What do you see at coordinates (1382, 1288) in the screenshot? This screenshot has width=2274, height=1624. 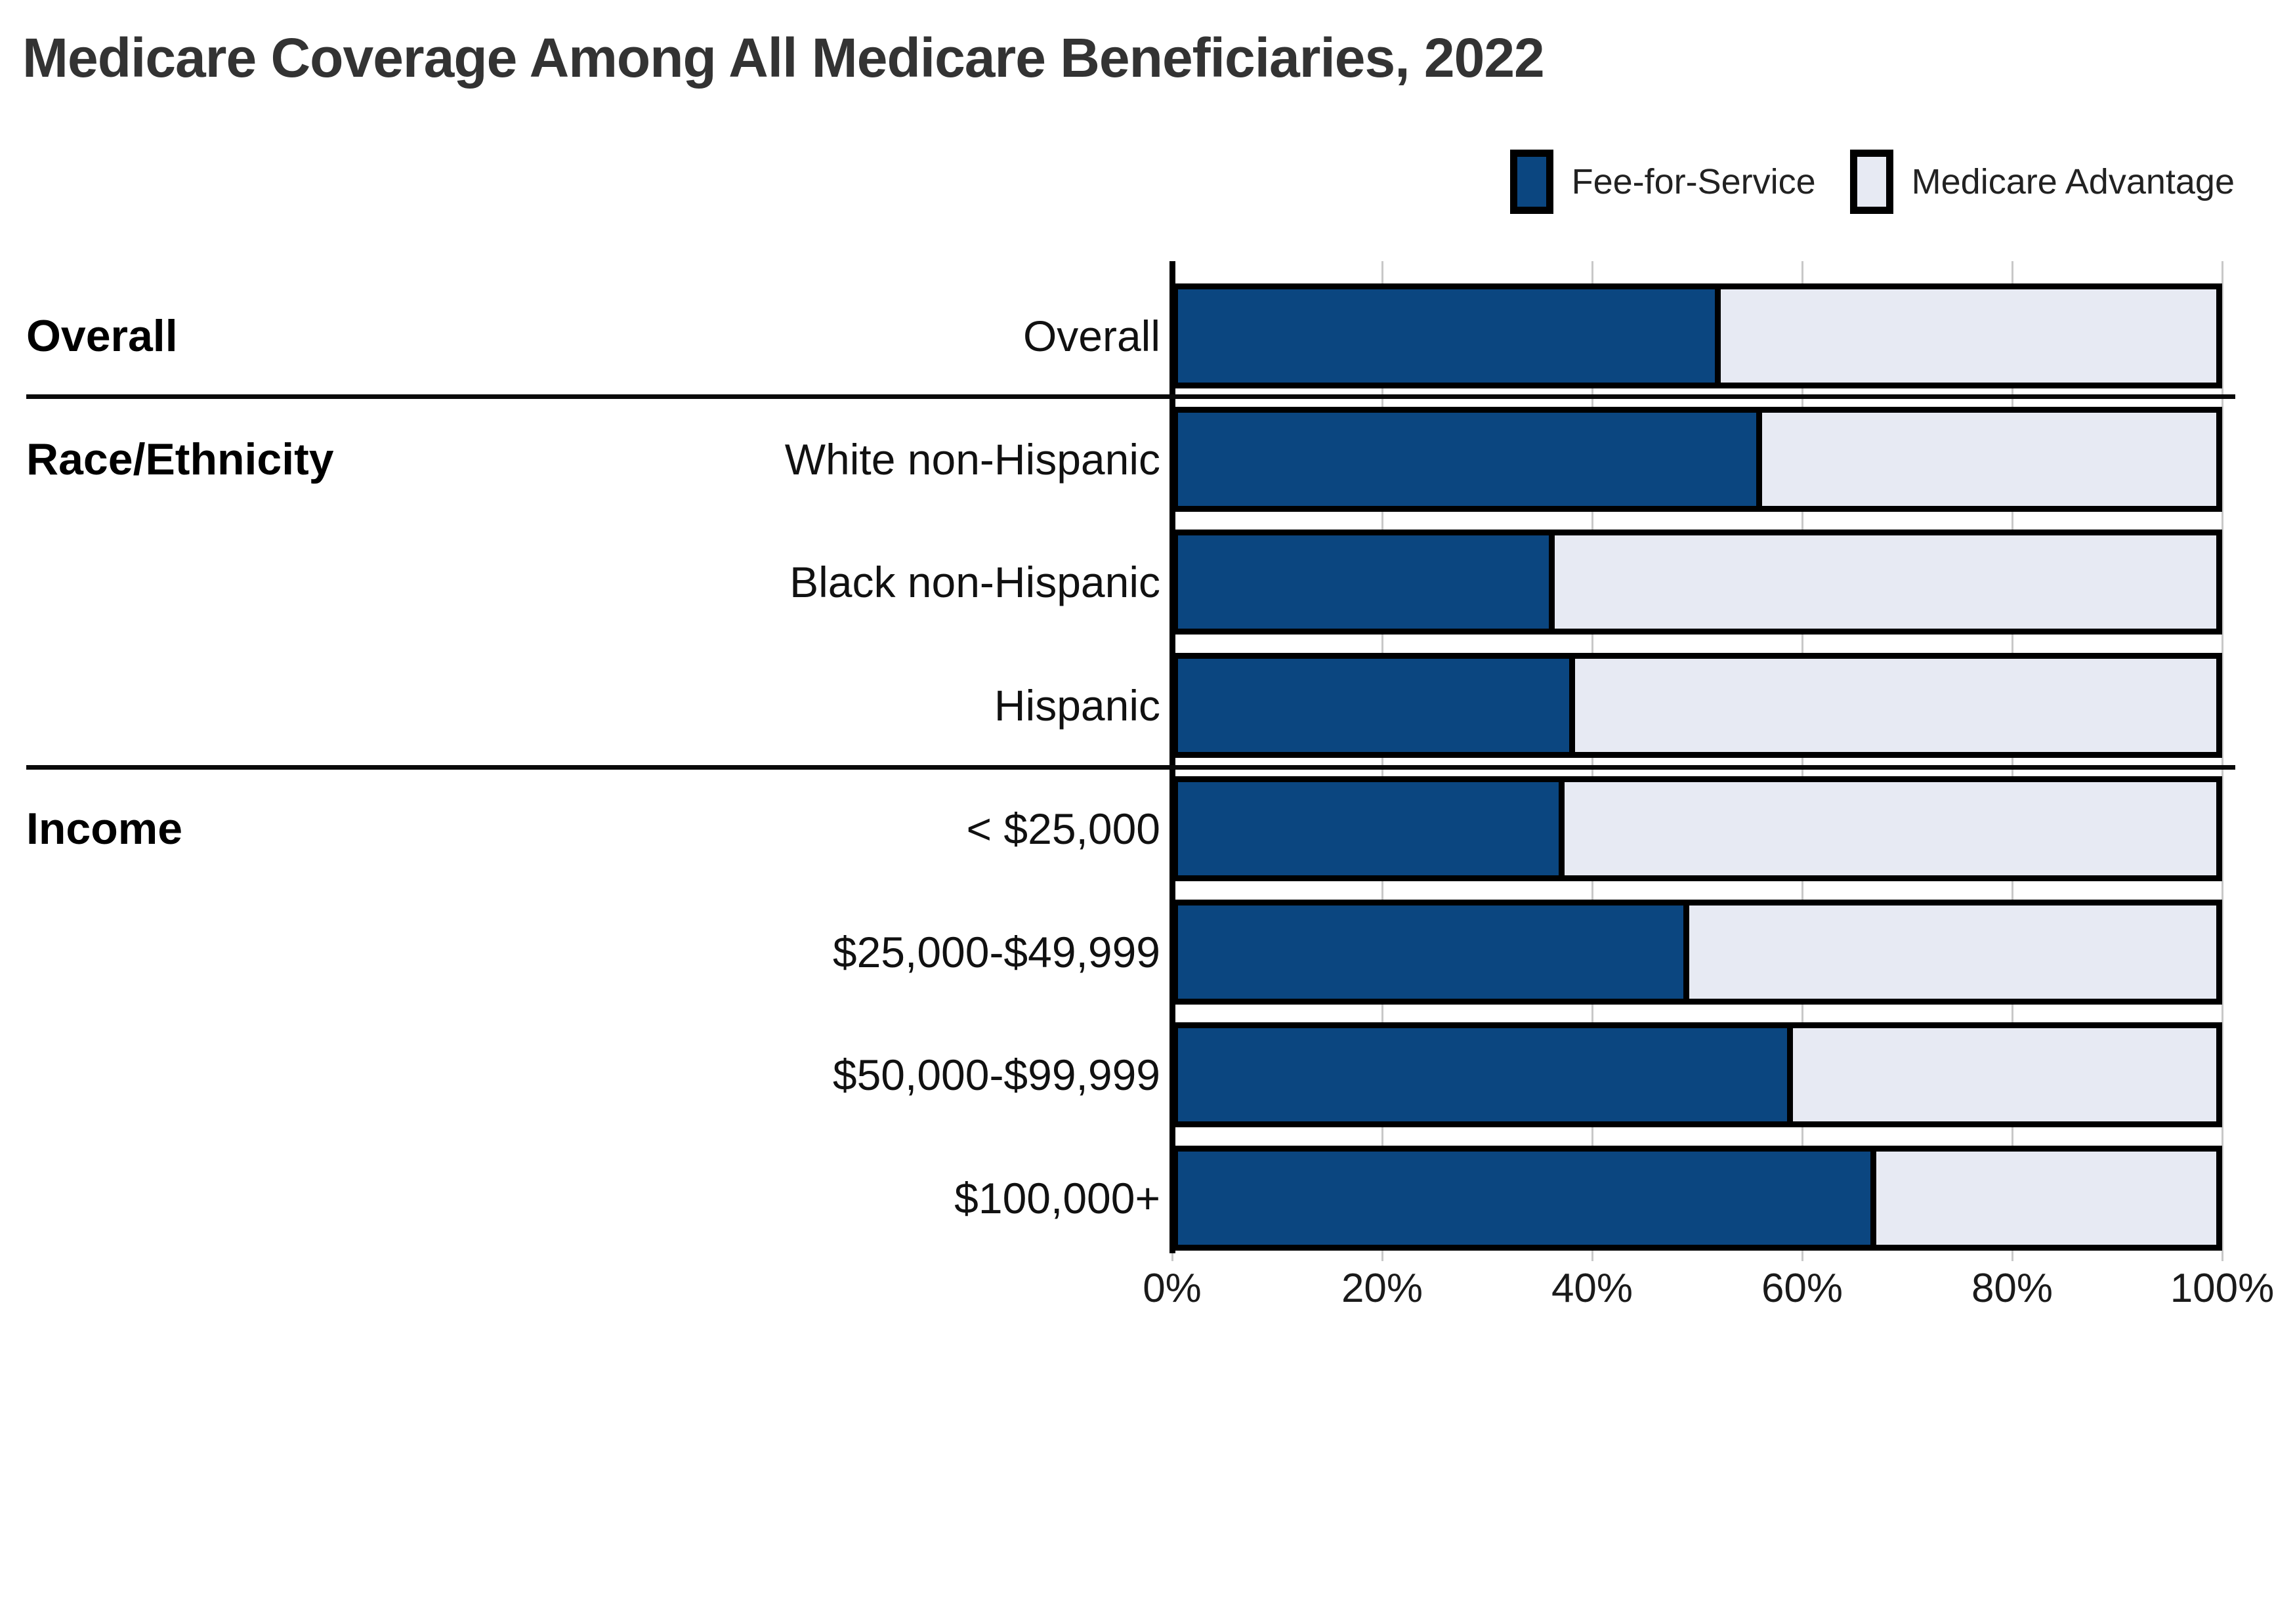 I see `x-tick-label-20: 20%` at bounding box center [1382, 1288].